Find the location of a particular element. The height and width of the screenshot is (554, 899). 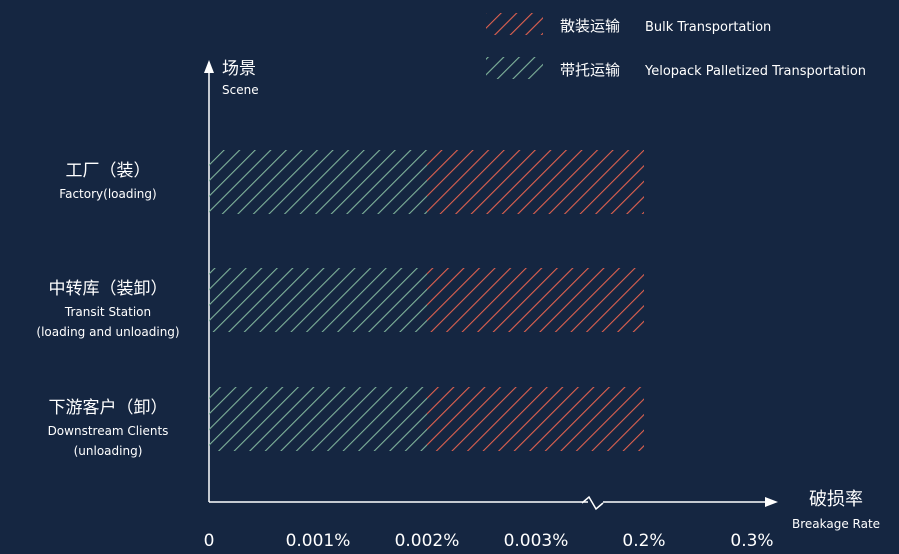

legend-label-pallet-en: Yelopack Palletized Transportation is located at coordinates (755, 71).